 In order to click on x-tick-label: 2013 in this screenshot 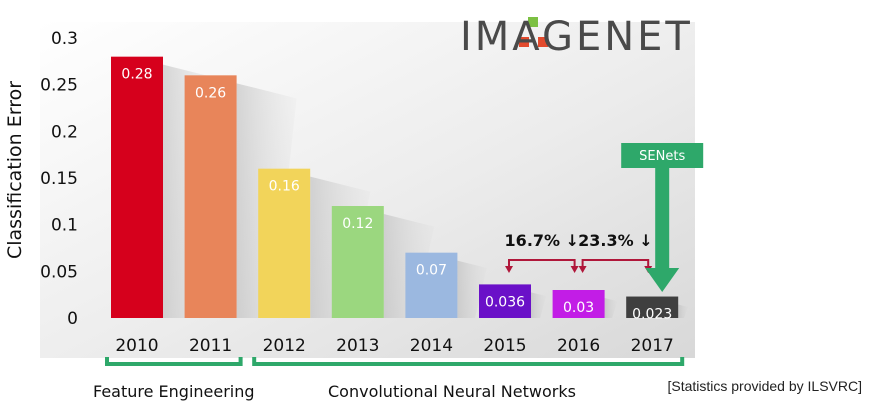, I will do `click(357, 346)`.